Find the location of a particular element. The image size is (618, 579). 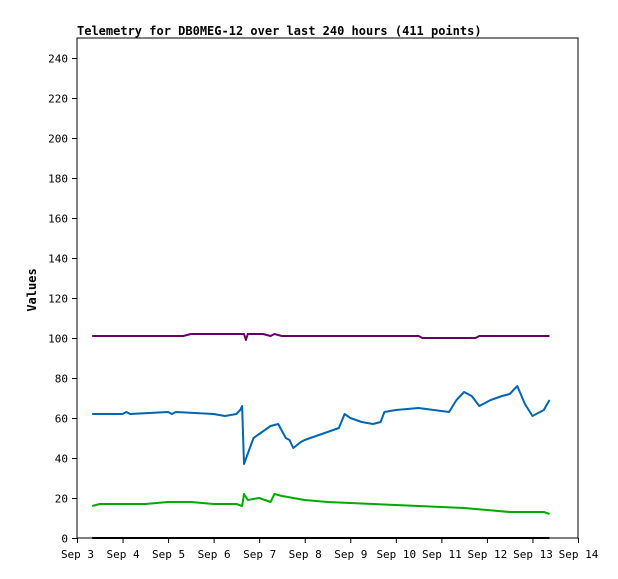

x-tick-label: Sep 5 is located at coordinates (168, 554).